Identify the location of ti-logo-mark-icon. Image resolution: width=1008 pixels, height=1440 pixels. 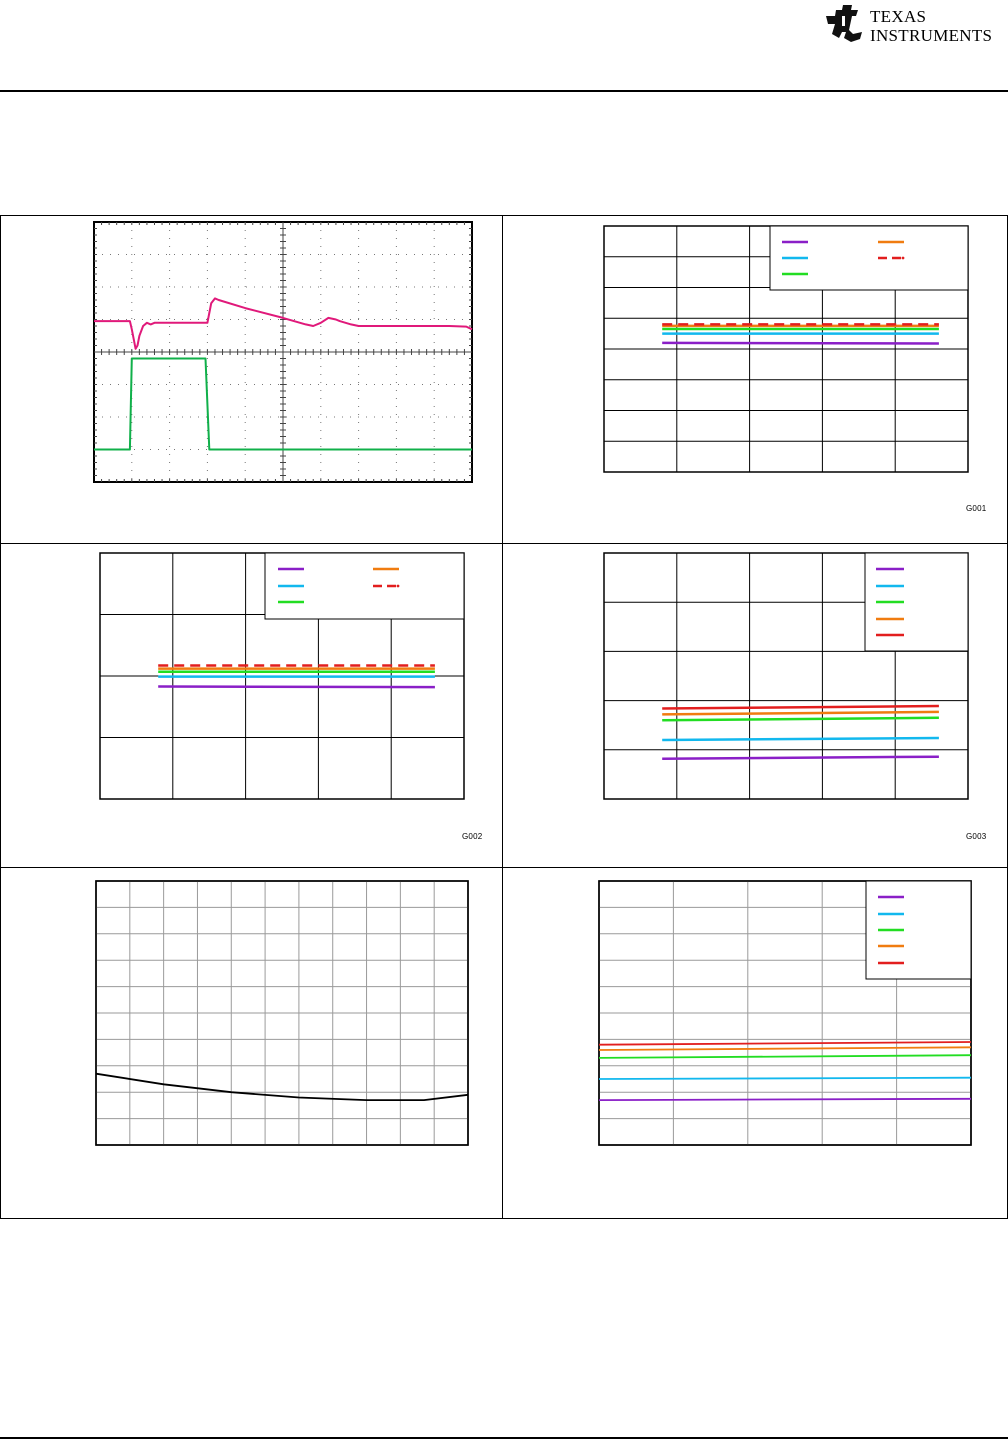
(844, 23).